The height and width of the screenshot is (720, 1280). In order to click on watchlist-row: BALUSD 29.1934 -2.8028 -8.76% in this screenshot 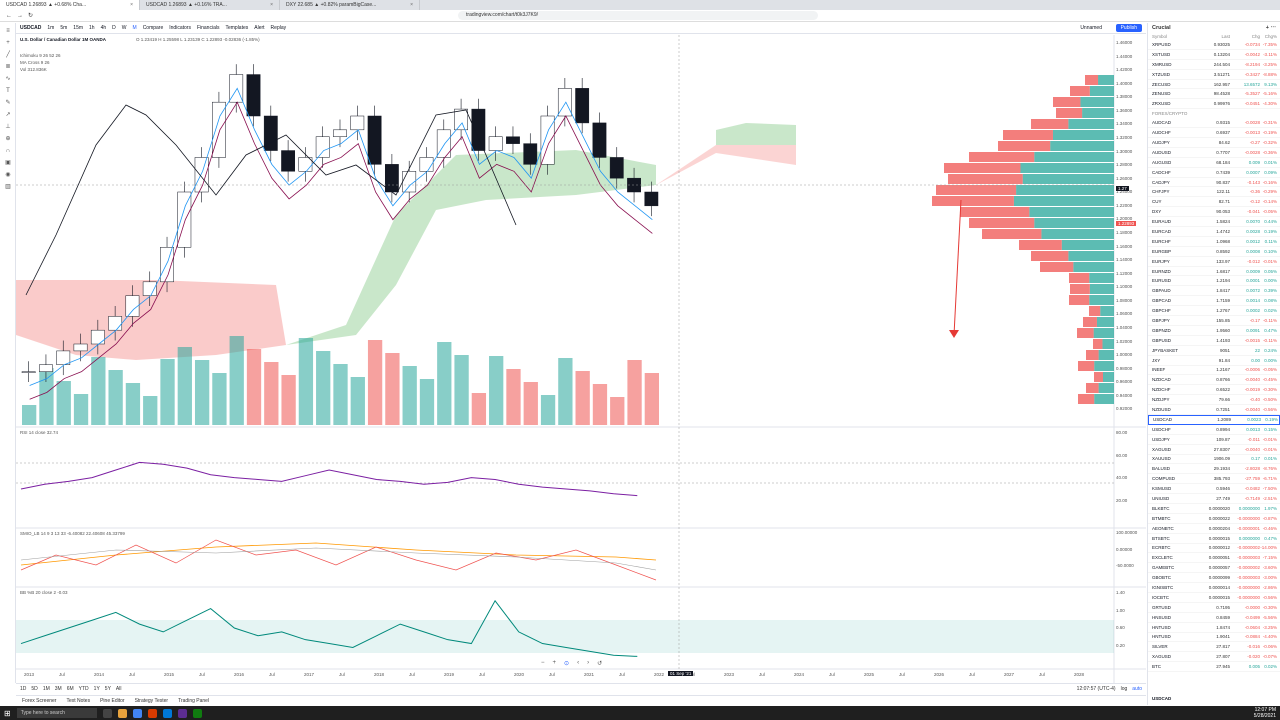, I will do `click(1214, 469)`.